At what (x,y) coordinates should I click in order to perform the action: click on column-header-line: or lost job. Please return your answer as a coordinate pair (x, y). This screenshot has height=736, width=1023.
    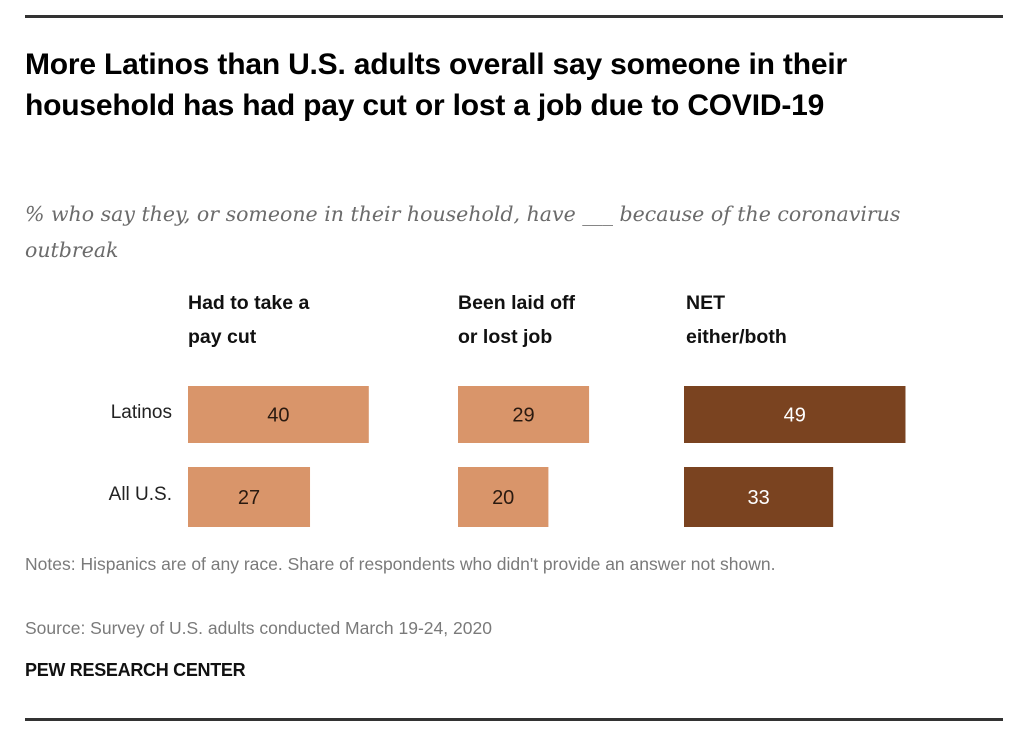
    Looking at the image, I should click on (505, 337).